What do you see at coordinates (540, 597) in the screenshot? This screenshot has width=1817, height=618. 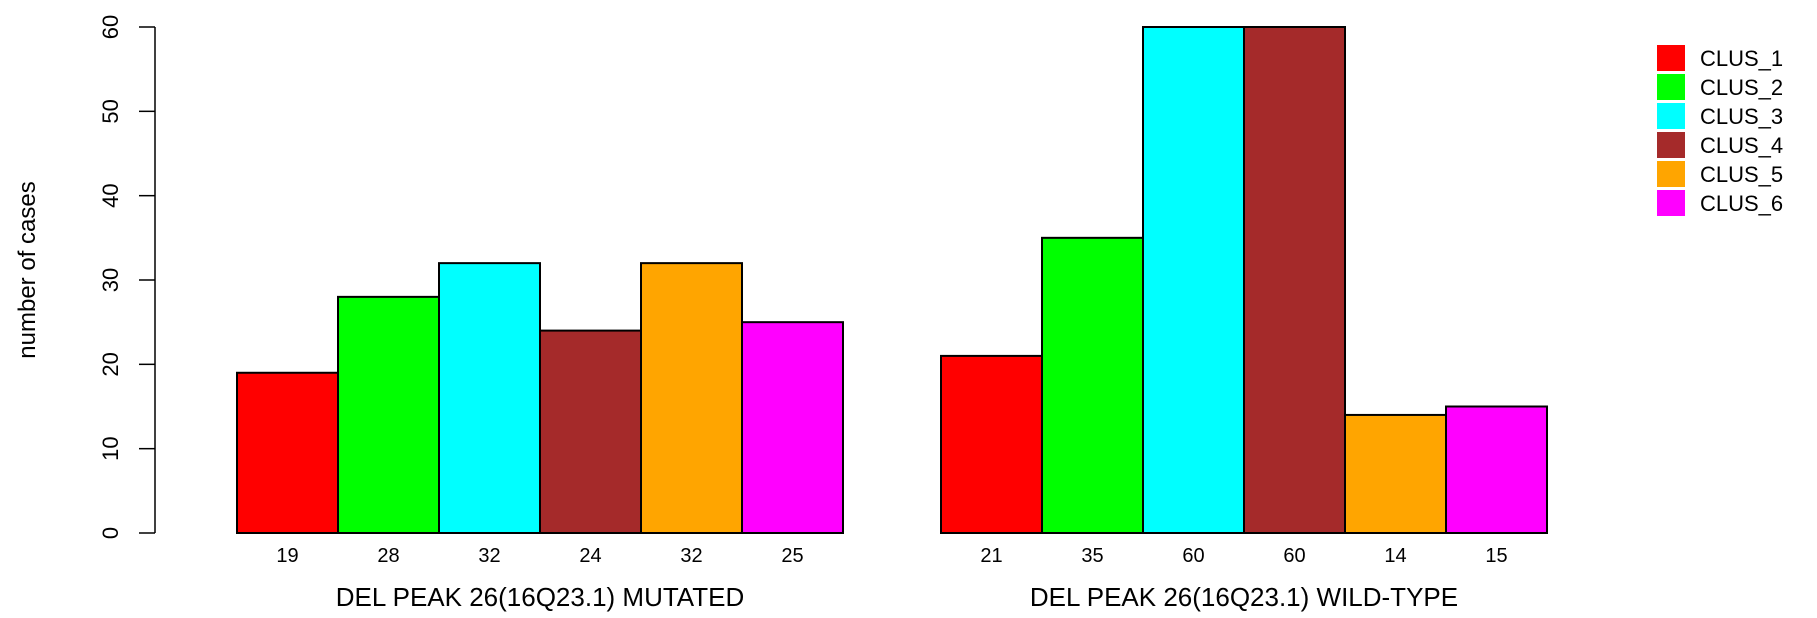 I see `group-label: DEL PEAK 26(16Q23.1) MUTATED` at bounding box center [540, 597].